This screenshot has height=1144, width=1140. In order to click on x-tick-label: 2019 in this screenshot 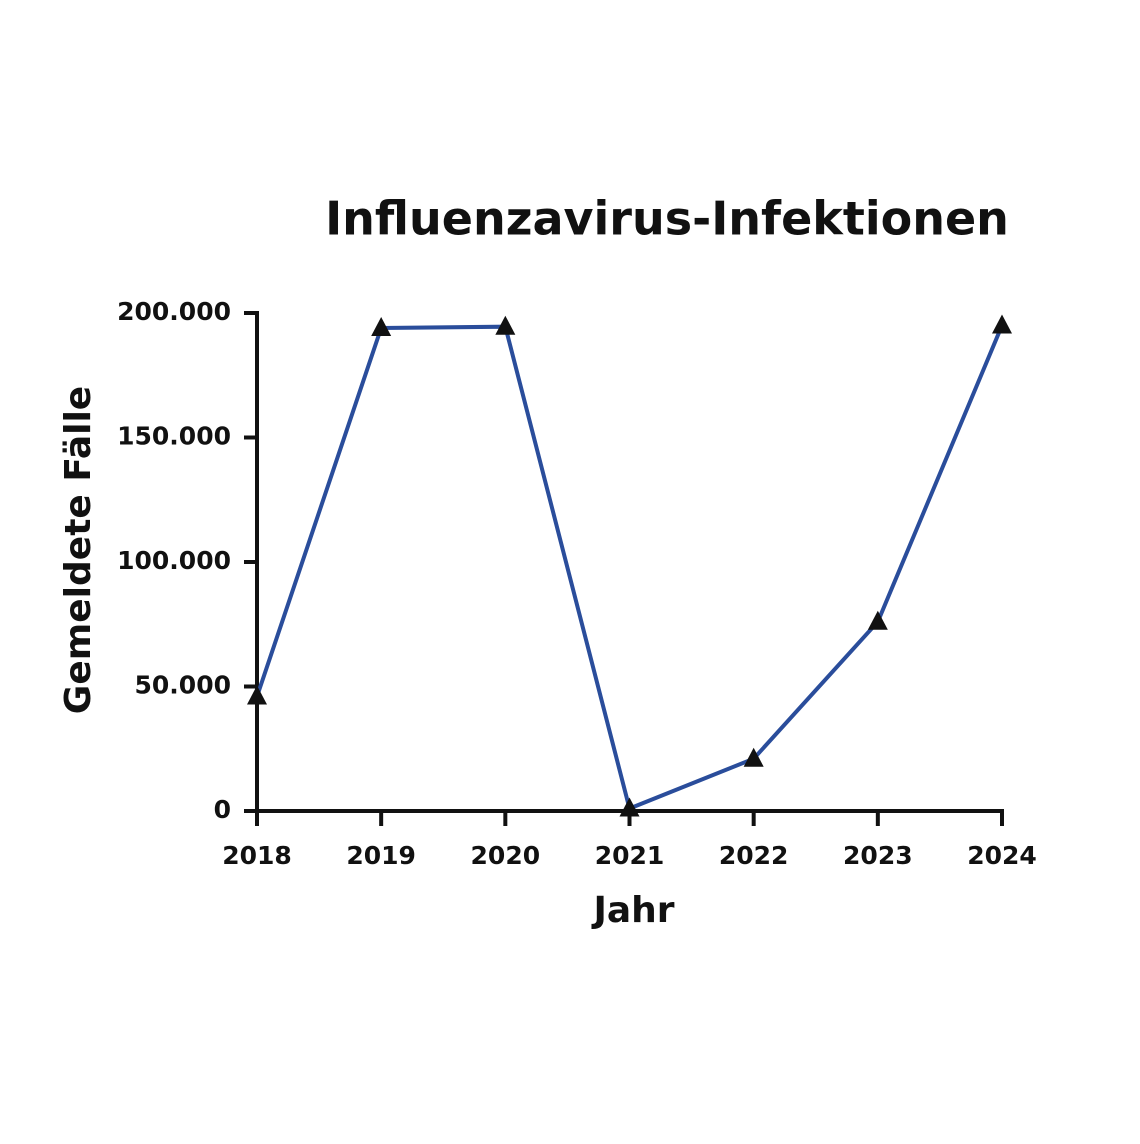, I will do `click(381, 855)`.